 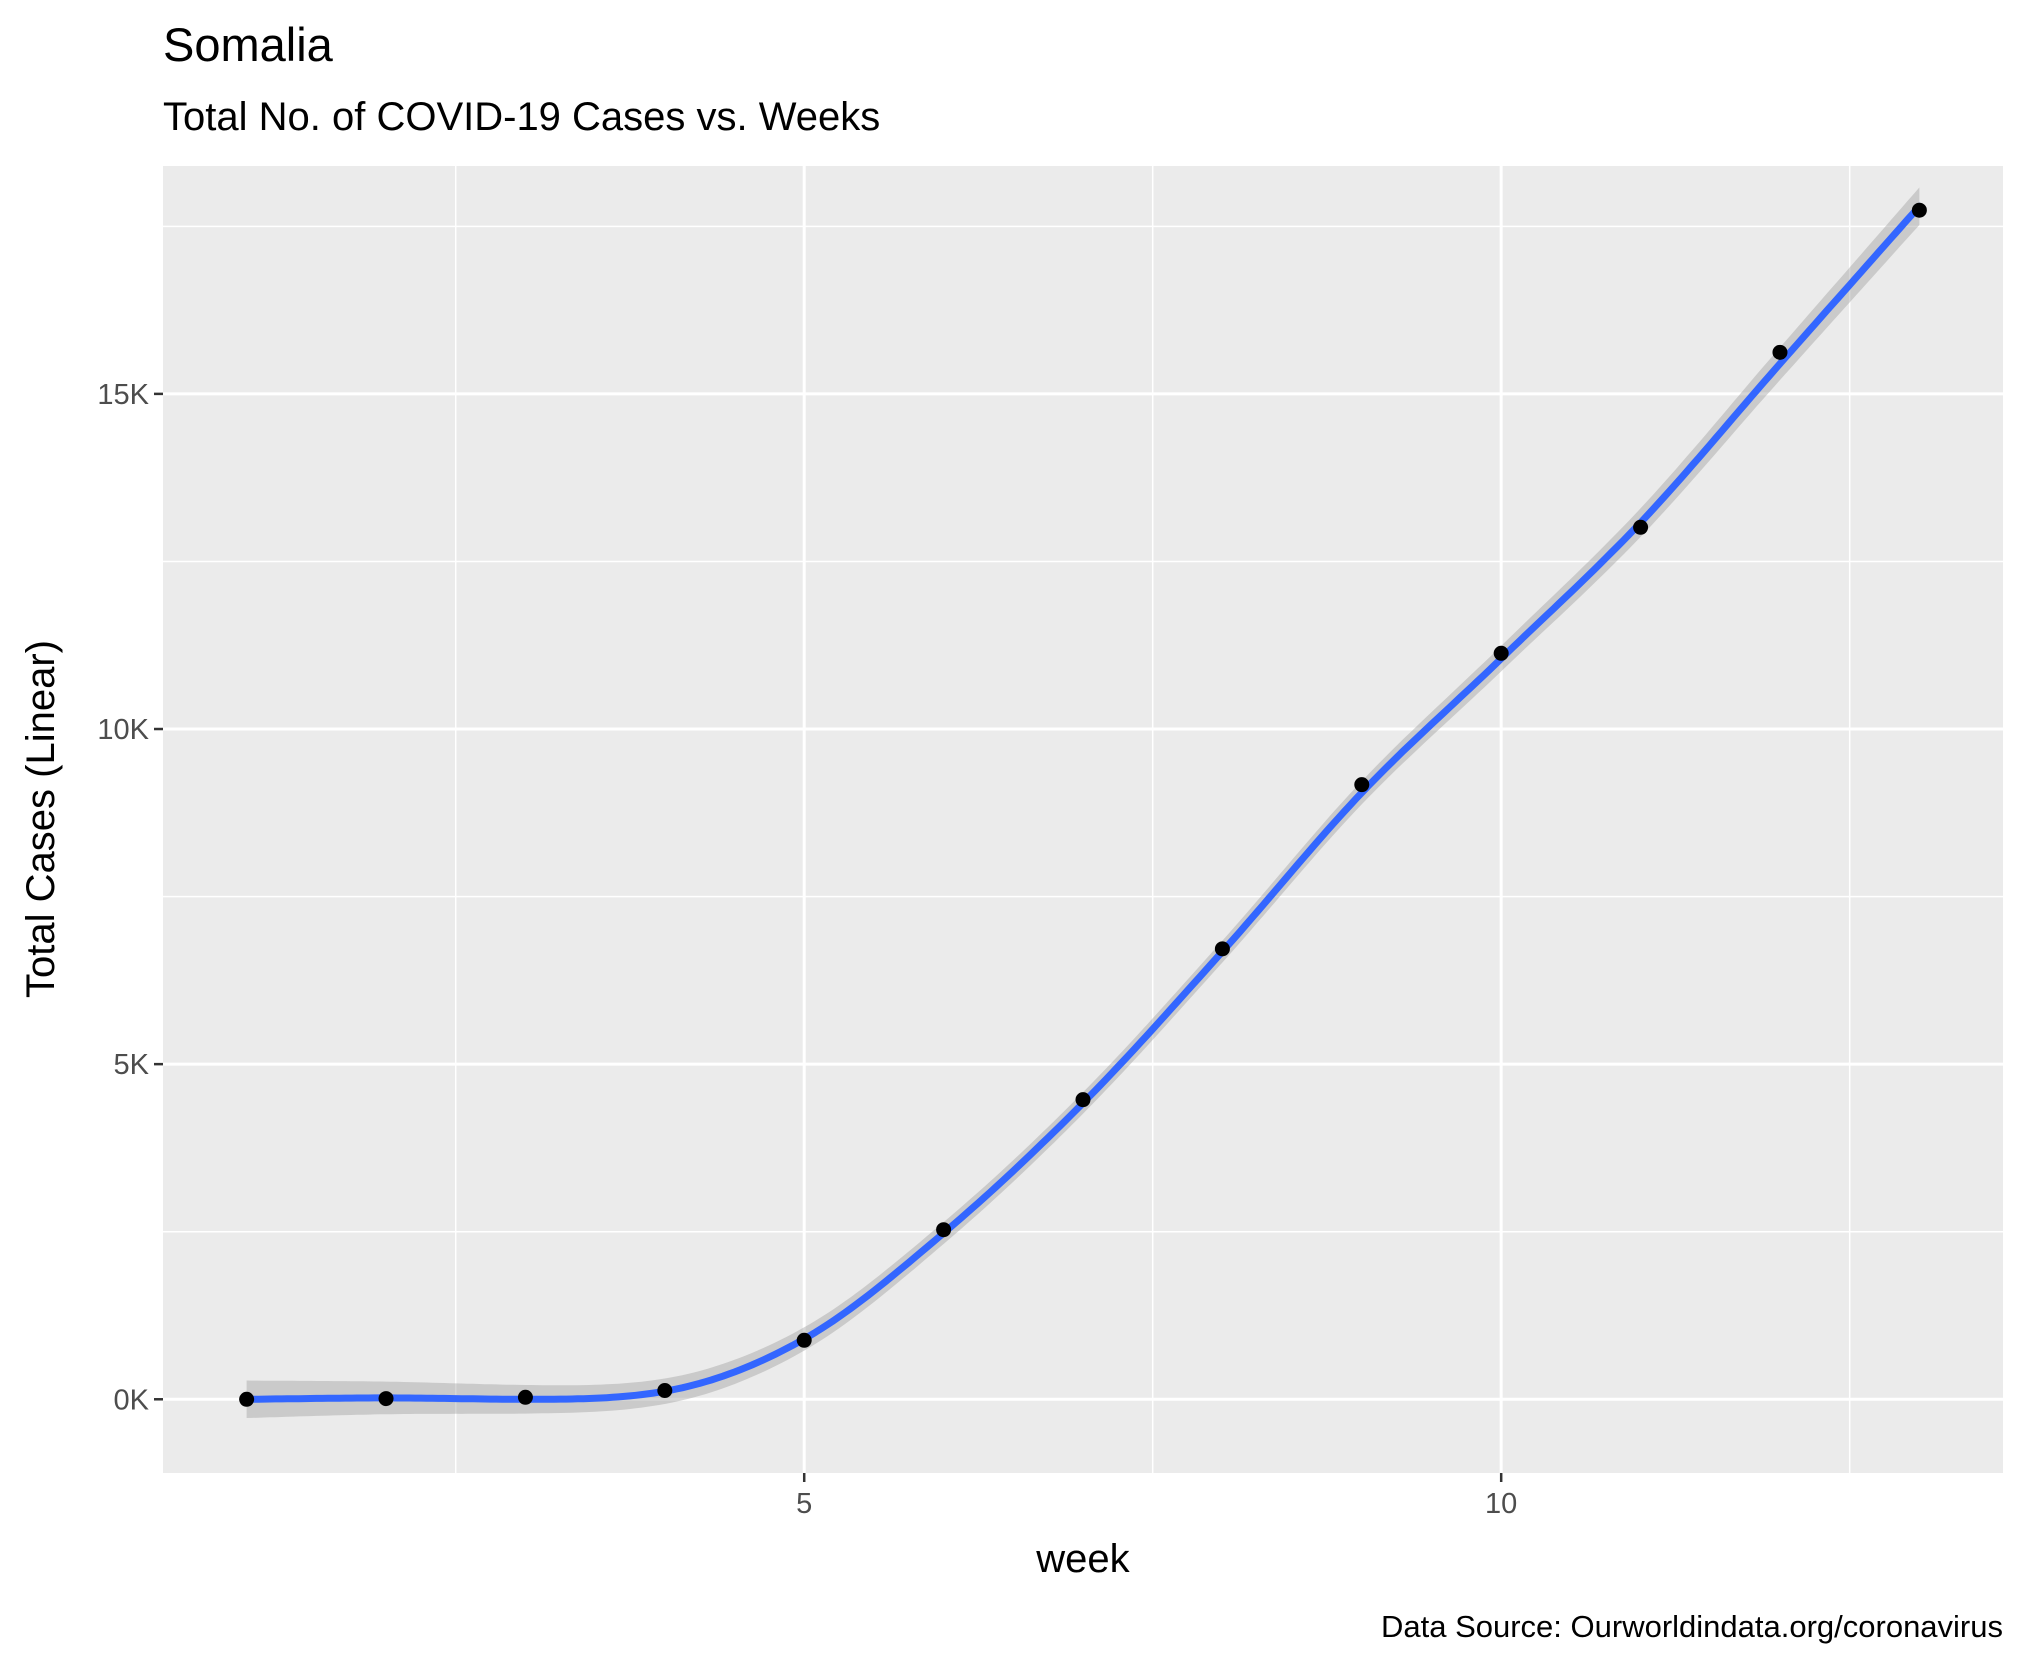 I want to click on x-tick-label: 5, so click(x=804, y=1504).